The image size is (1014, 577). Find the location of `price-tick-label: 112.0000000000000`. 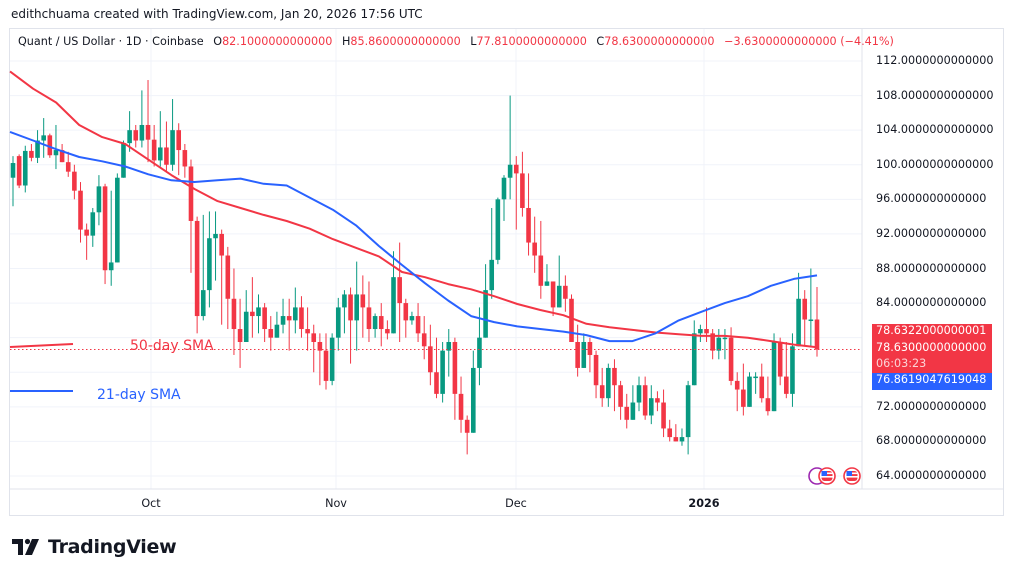

price-tick-label: 112.0000000000000 is located at coordinates (935, 60).